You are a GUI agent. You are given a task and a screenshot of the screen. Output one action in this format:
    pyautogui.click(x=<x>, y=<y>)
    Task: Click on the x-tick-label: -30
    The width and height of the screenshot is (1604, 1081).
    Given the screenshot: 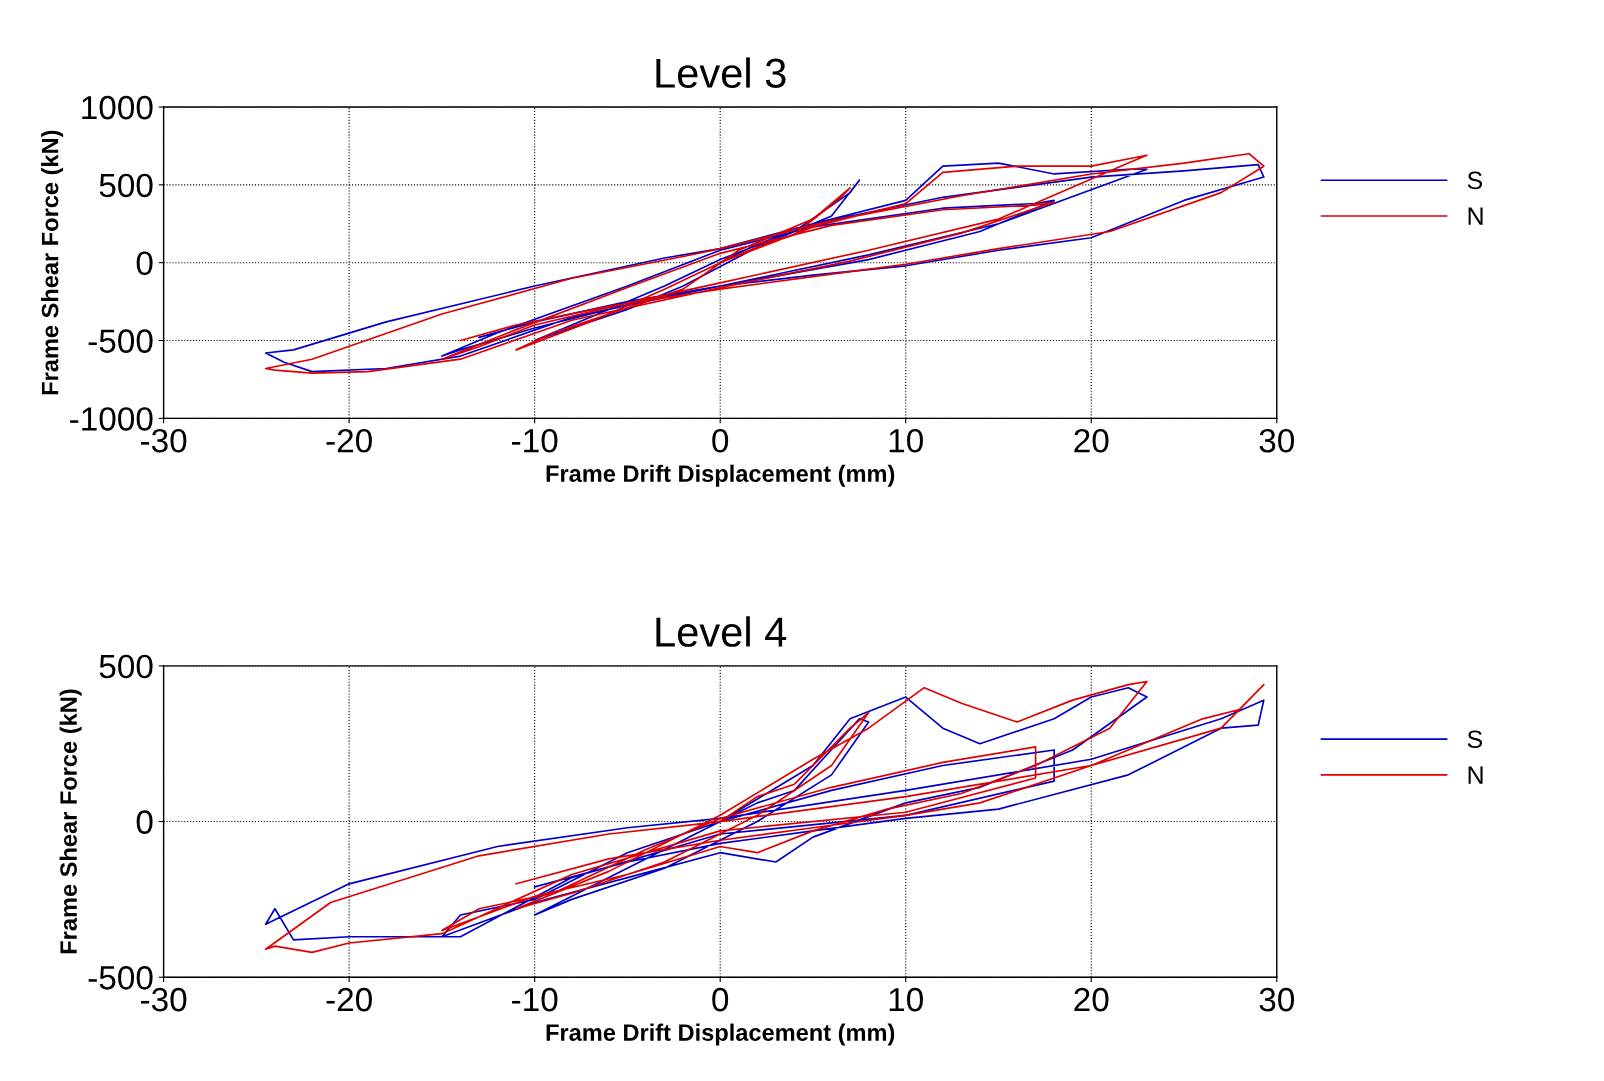 What is the action you would take?
    pyautogui.click(x=164, y=440)
    